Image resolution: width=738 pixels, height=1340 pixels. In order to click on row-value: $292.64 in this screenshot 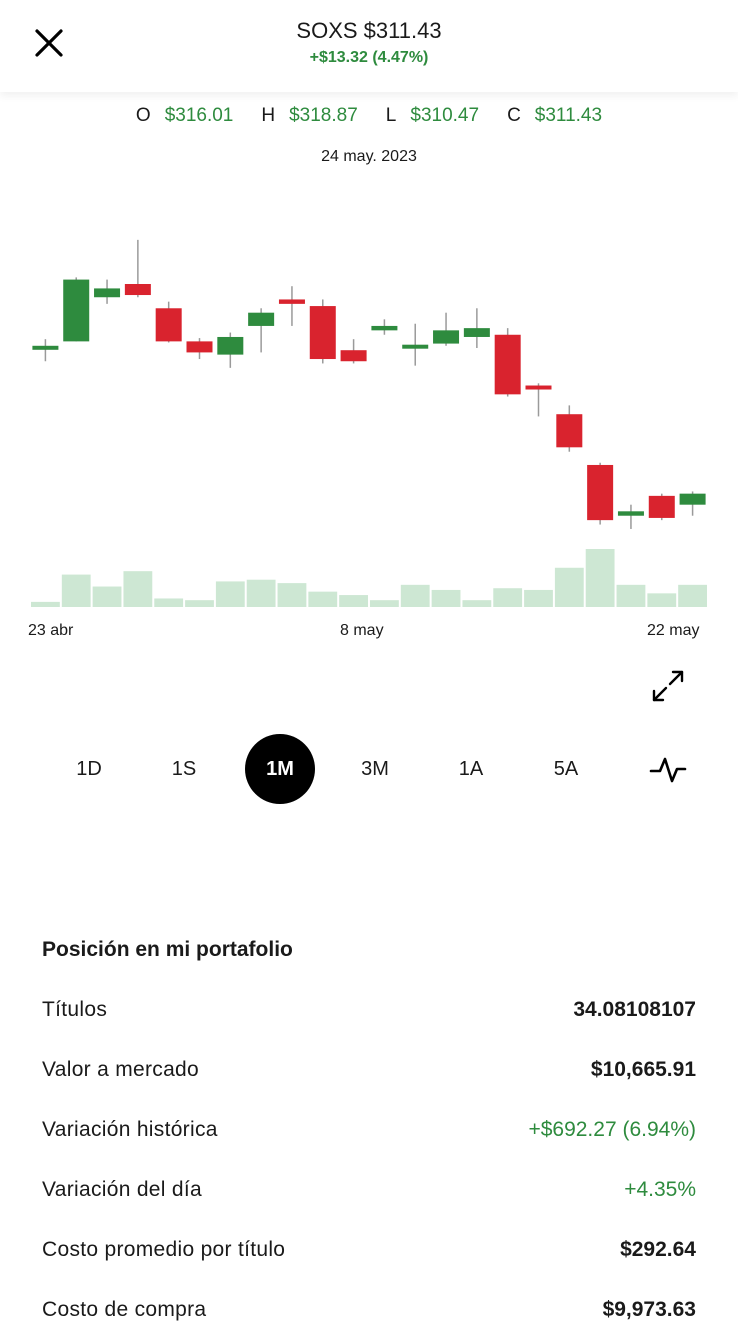, I will do `click(658, 1249)`.